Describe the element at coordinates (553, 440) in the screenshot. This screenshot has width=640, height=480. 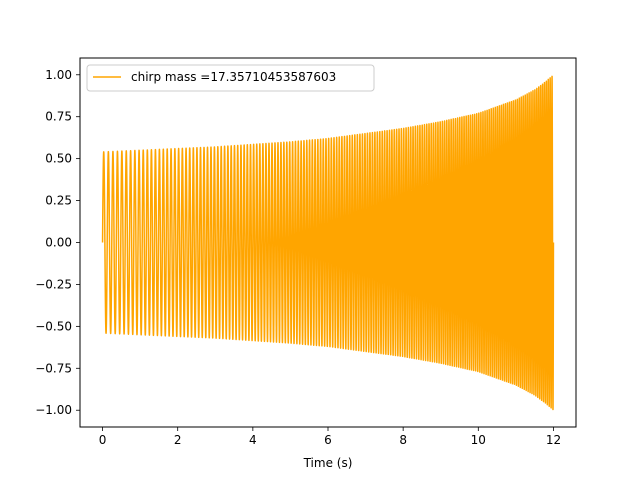
I see `x-tick-label: 12` at that location.